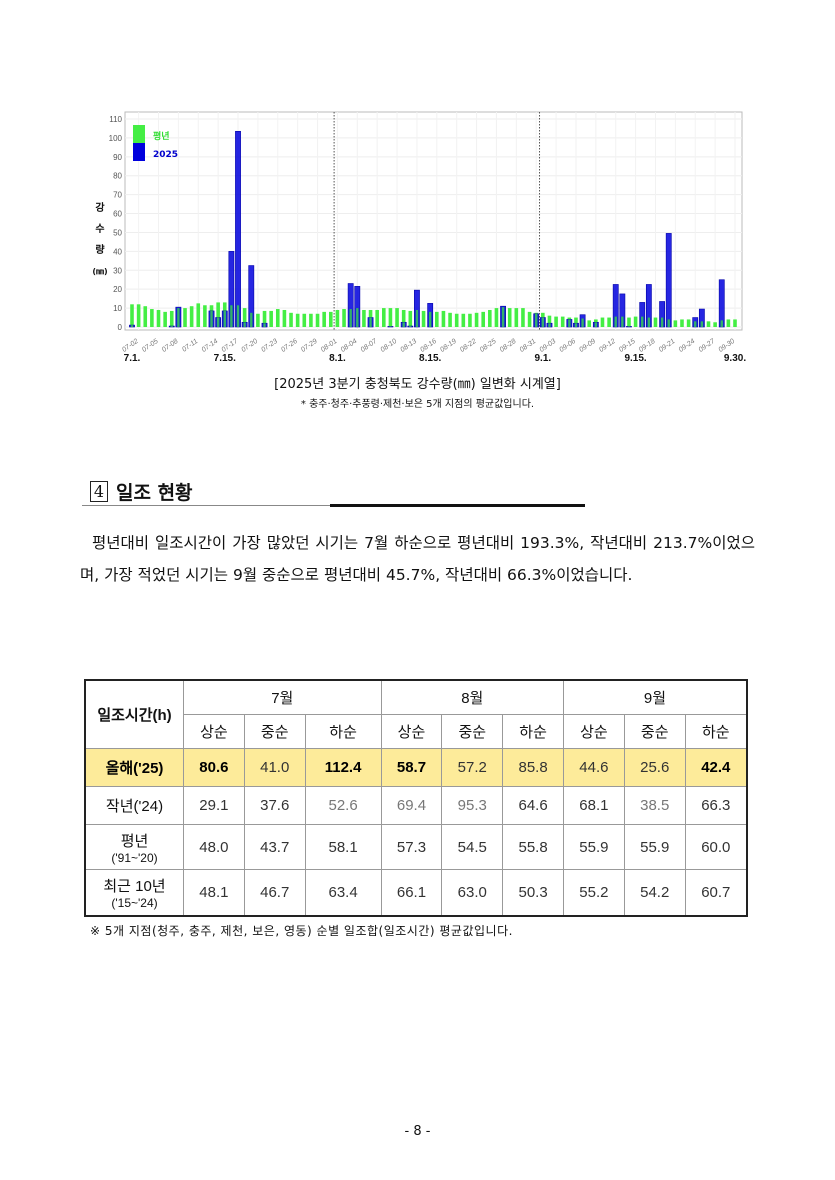 This screenshot has height=1180, width=835. Describe the element at coordinates (99, 271) in the screenshot. I see `y-axis-label: (㎜)` at that location.